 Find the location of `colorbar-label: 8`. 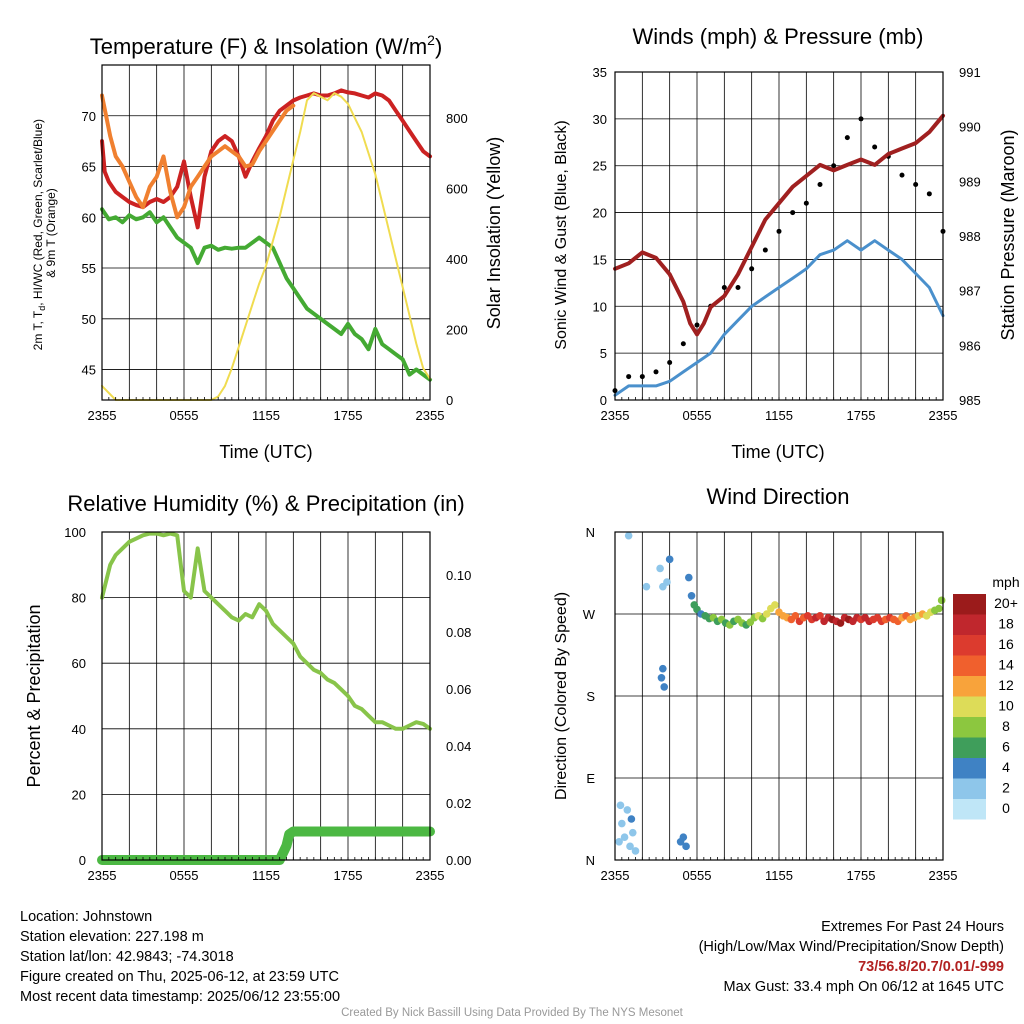

colorbar-label: 8 is located at coordinates (1006, 726).